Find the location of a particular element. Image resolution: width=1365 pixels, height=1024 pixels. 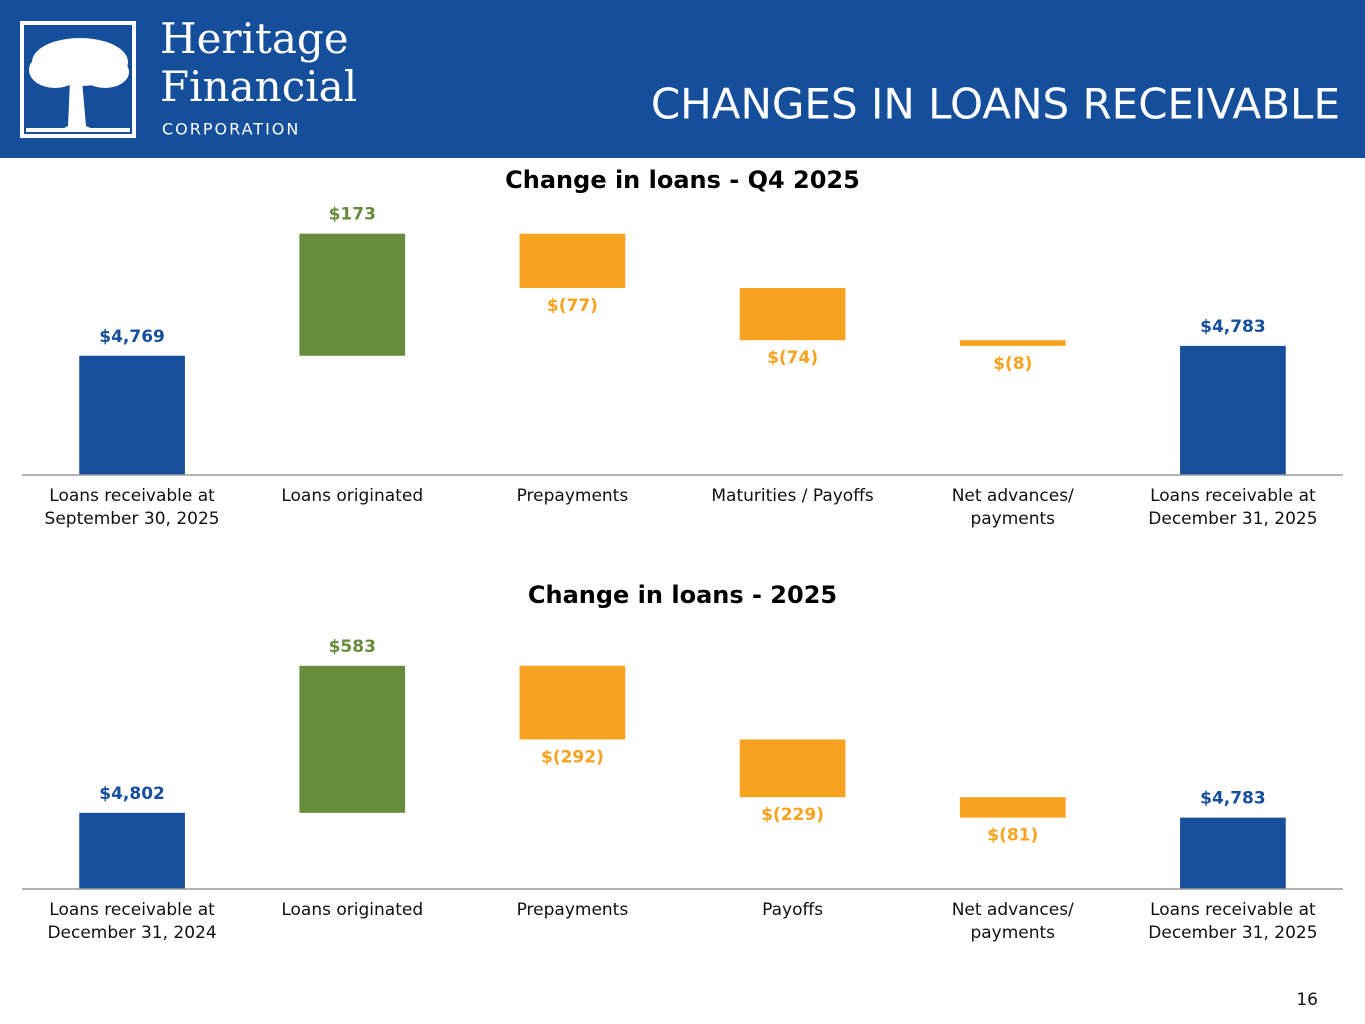

slide-title: CHANGES IN LOANS RECEIVABLE is located at coordinates (995, 104).